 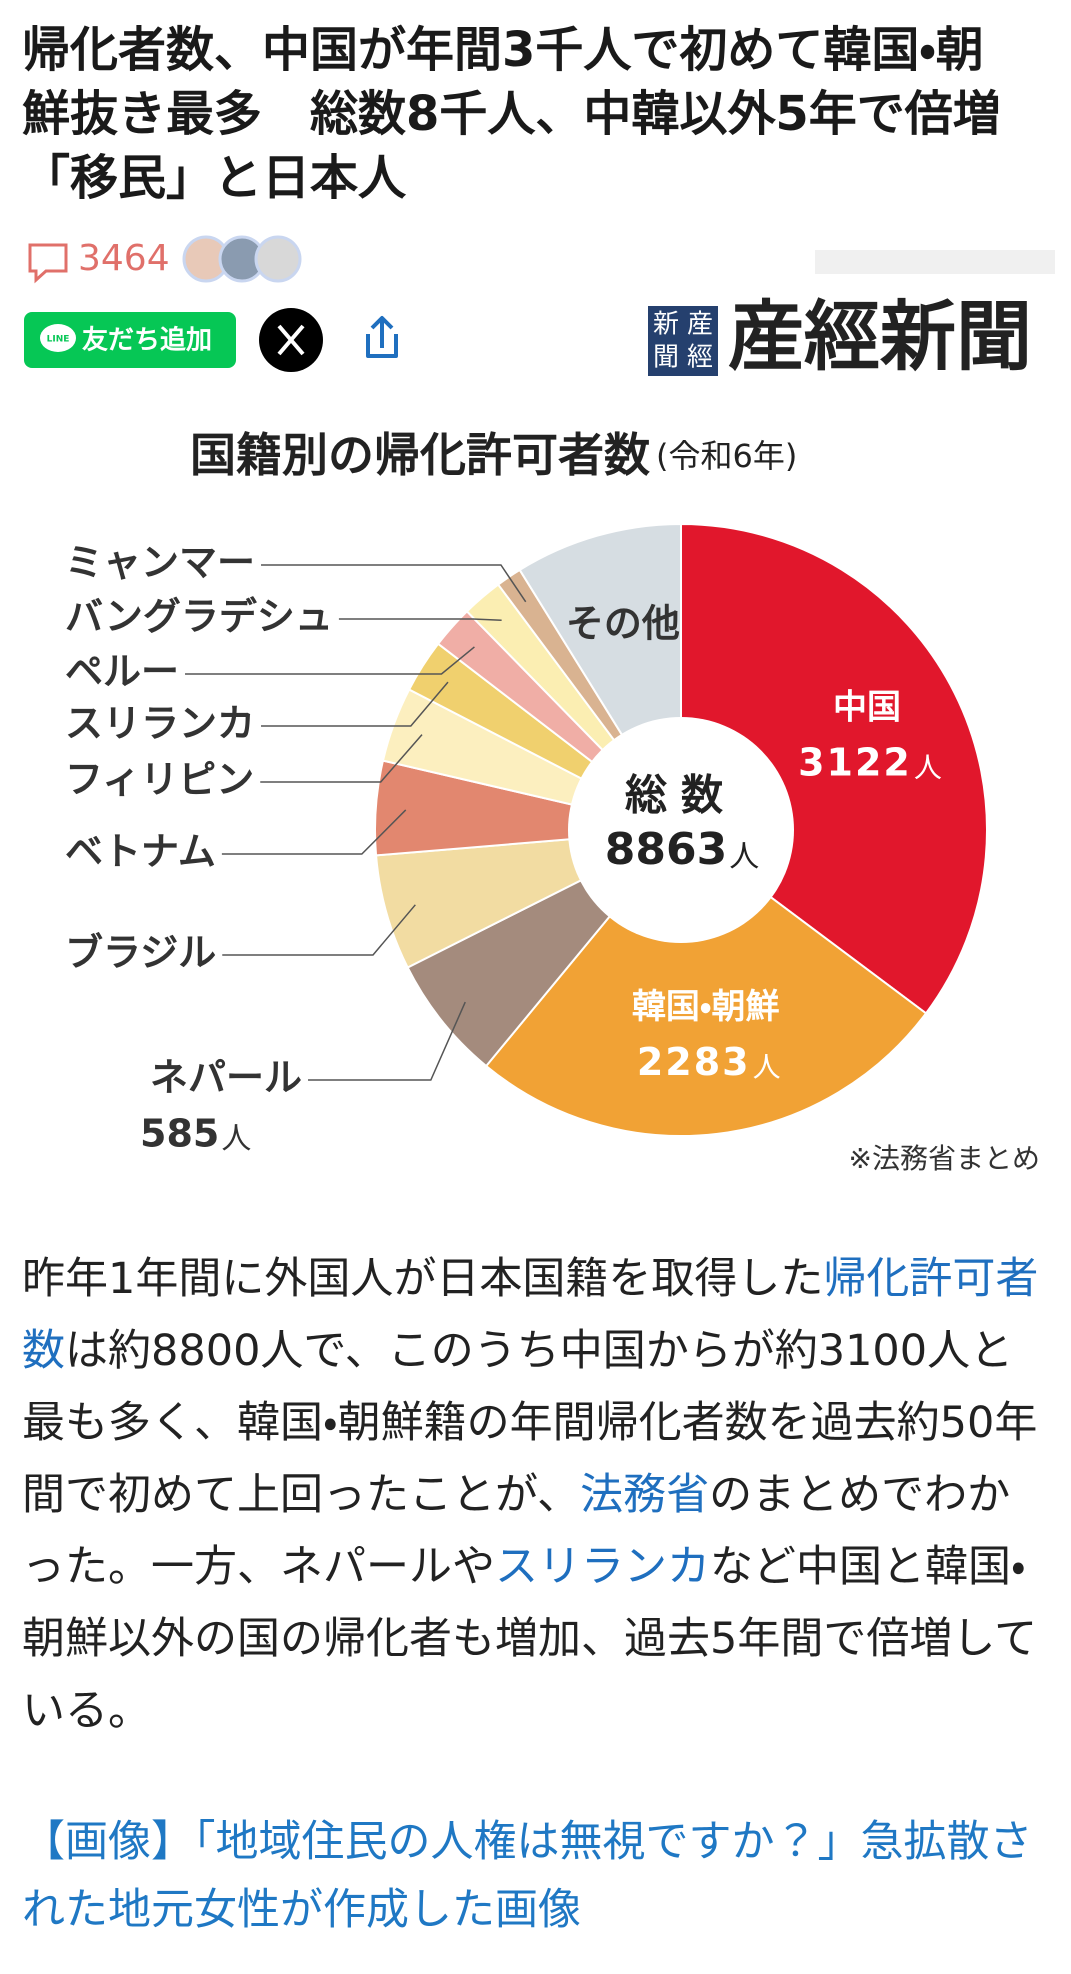 I want to click on body-text: 昨年1年間に外国人が日本国籍を取得した, so click(x=423, y=1279).